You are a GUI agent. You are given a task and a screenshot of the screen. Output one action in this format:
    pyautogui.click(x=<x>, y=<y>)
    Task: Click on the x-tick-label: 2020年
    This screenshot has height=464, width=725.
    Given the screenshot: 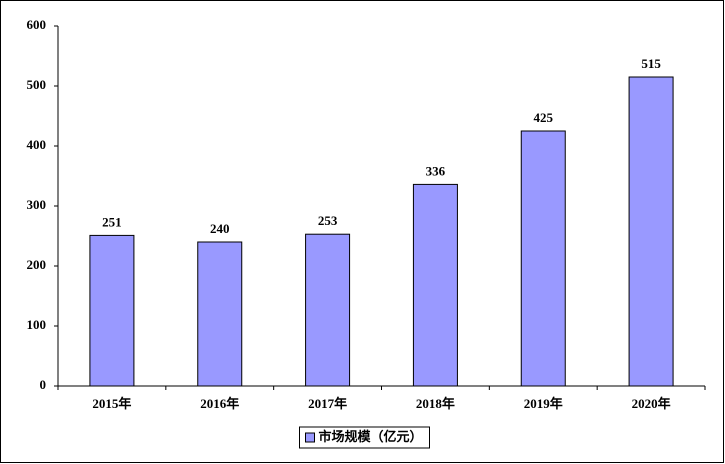 What is the action you would take?
    pyautogui.click(x=651, y=403)
    